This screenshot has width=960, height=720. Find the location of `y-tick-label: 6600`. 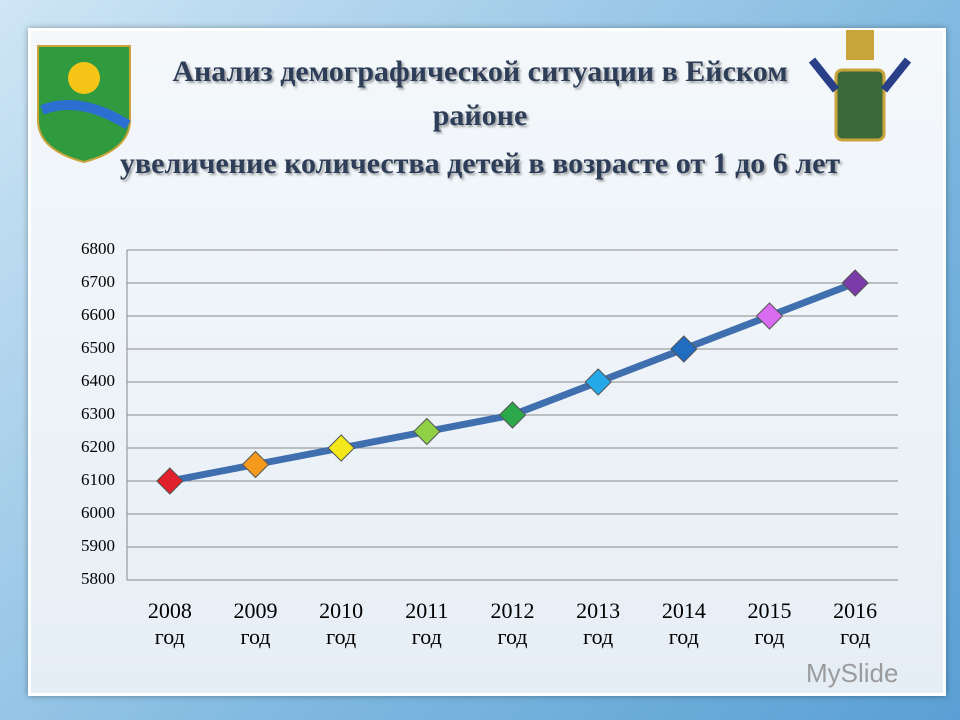

y-tick-label: 6600 is located at coordinates (98, 314).